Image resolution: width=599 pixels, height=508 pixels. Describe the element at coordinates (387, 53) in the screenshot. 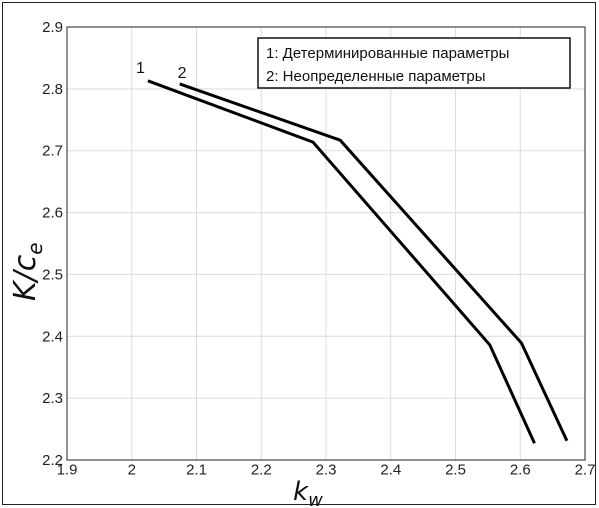

I see `legend-entry-1: 1: Детерминированные параметры` at that location.